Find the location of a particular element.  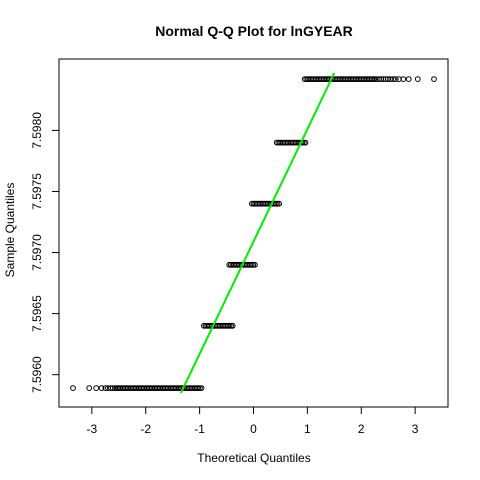

y-tick-label: 7.5975 is located at coordinates (37, 191).